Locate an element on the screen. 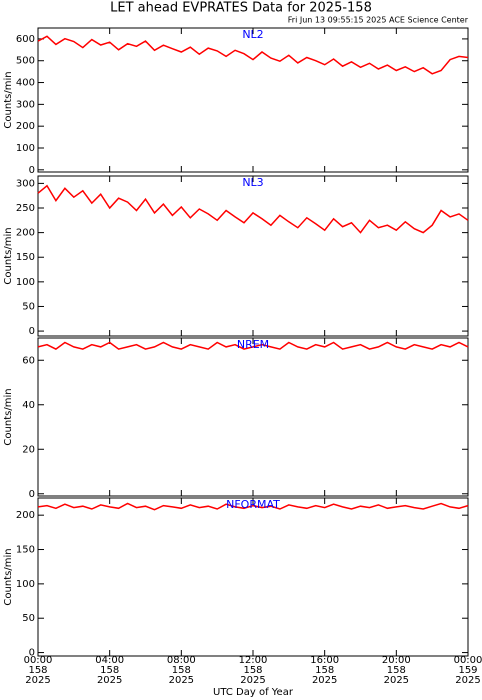 The height and width of the screenshot is (700, 482). panel-label: NREM is located at coordinates (253, 344).